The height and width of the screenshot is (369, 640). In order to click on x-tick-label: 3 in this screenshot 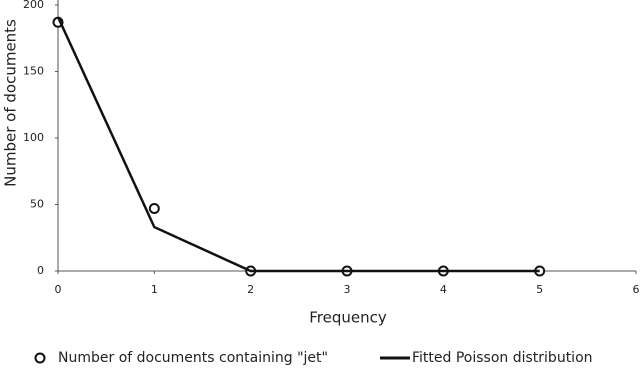, I will do `click(347, 289)`.